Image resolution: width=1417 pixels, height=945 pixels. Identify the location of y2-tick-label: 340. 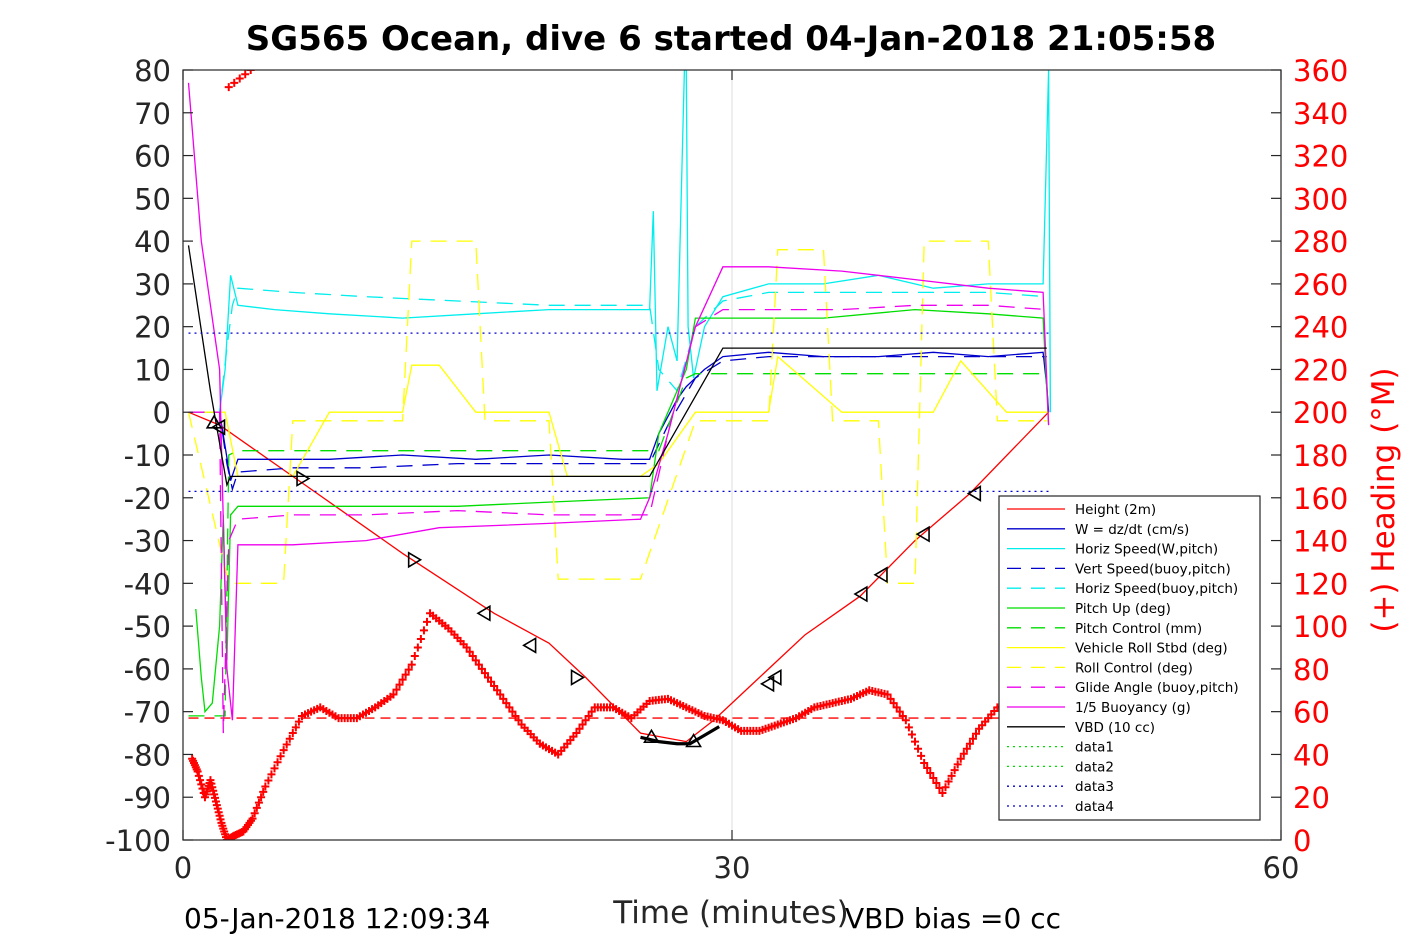
(1320, 114).